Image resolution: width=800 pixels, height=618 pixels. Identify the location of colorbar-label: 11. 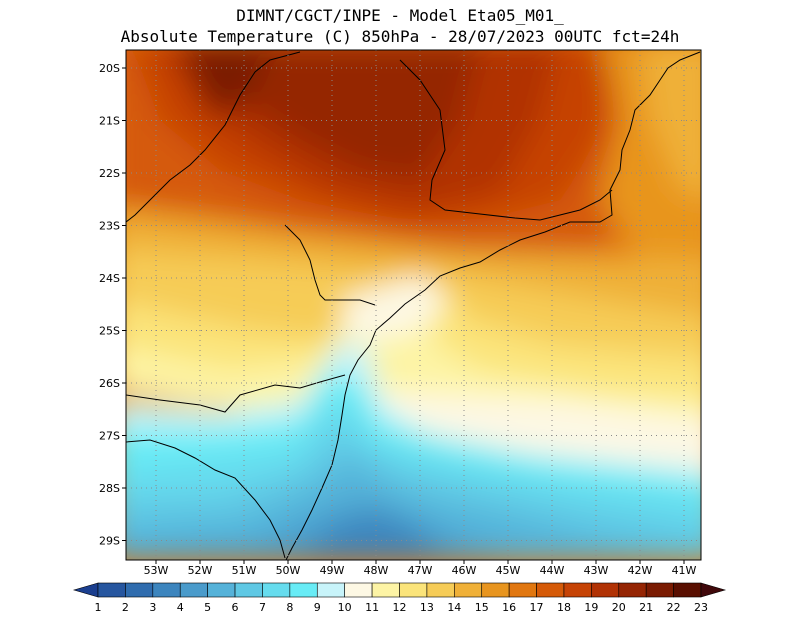
(372, 607).